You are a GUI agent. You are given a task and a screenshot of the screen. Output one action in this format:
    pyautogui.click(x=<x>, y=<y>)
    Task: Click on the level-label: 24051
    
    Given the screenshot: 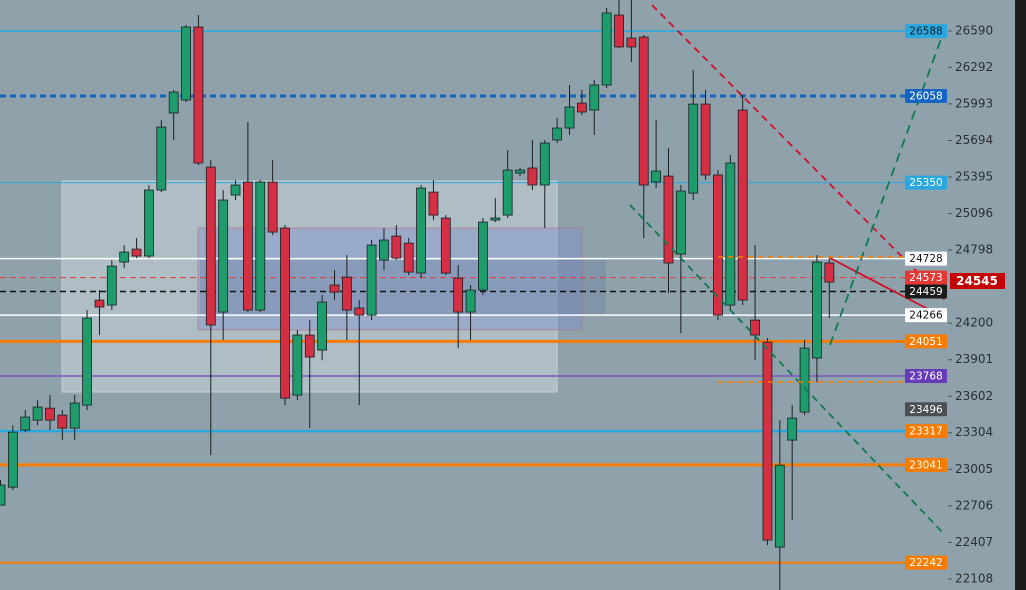 What is the action you would take?
    pyautogui.click(x=925, y=342)
    